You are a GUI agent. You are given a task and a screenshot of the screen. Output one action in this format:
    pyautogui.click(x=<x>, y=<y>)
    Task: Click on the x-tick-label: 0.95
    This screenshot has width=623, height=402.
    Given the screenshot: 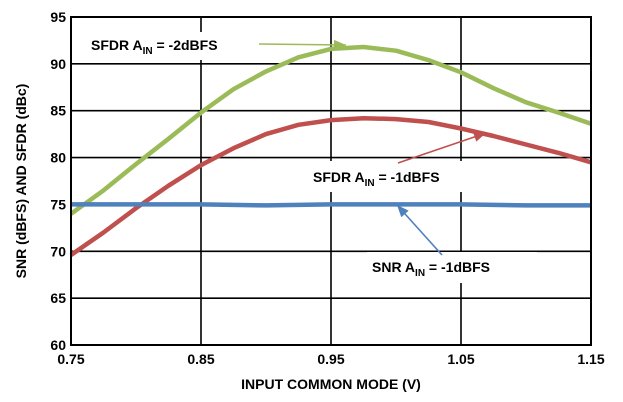 What is the action you would take?
    pyautogui.click(x=330, y=359)
    